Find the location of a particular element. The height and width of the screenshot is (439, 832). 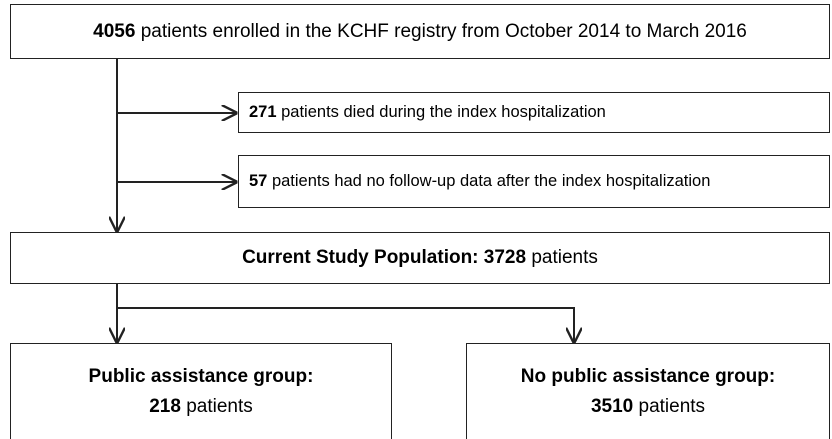

count: 3510 is located at coordinates (612, 406).